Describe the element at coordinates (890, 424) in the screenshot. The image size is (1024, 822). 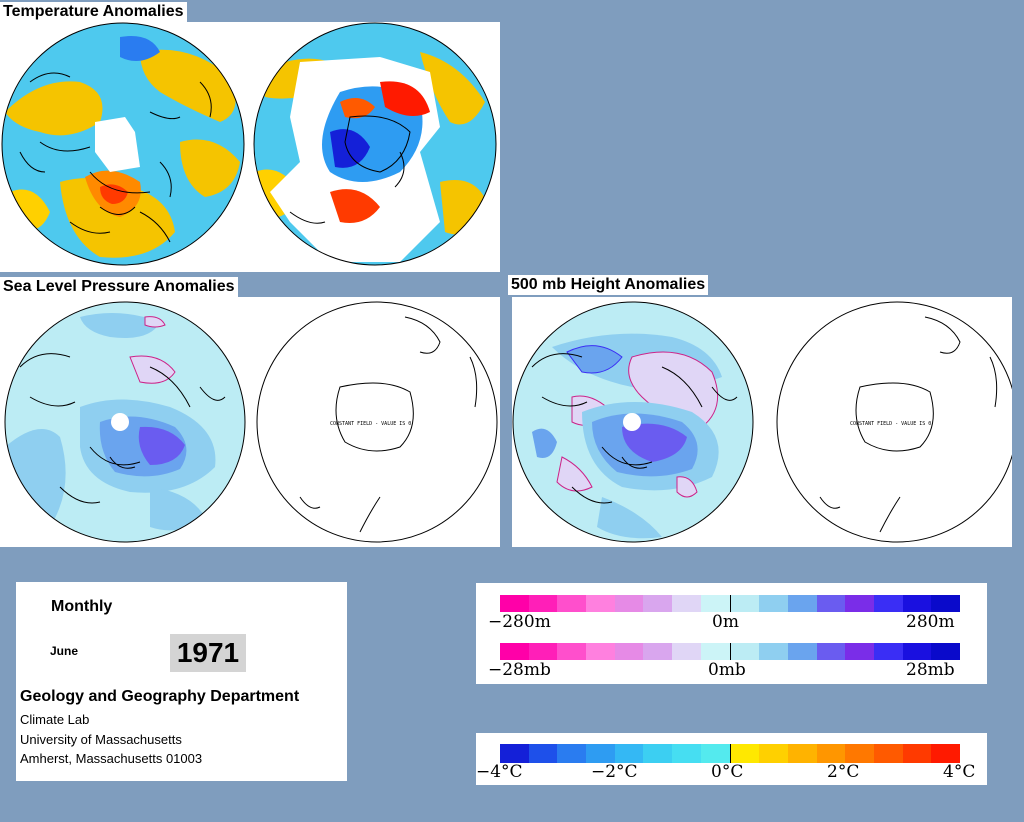
I see `height500-constant-field-label: CONSTANT FIELD - VALUE IS 0` at that location.